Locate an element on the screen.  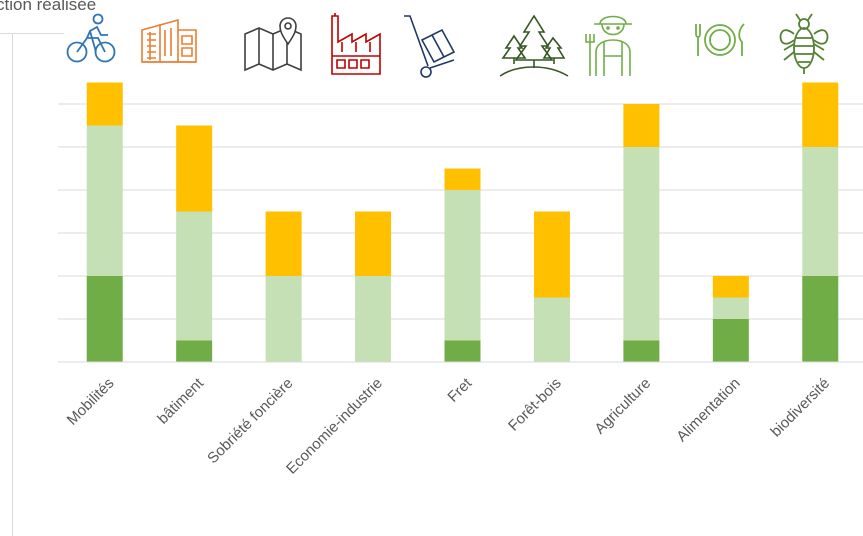
frame-border-top is located at coordinates (32, 33).